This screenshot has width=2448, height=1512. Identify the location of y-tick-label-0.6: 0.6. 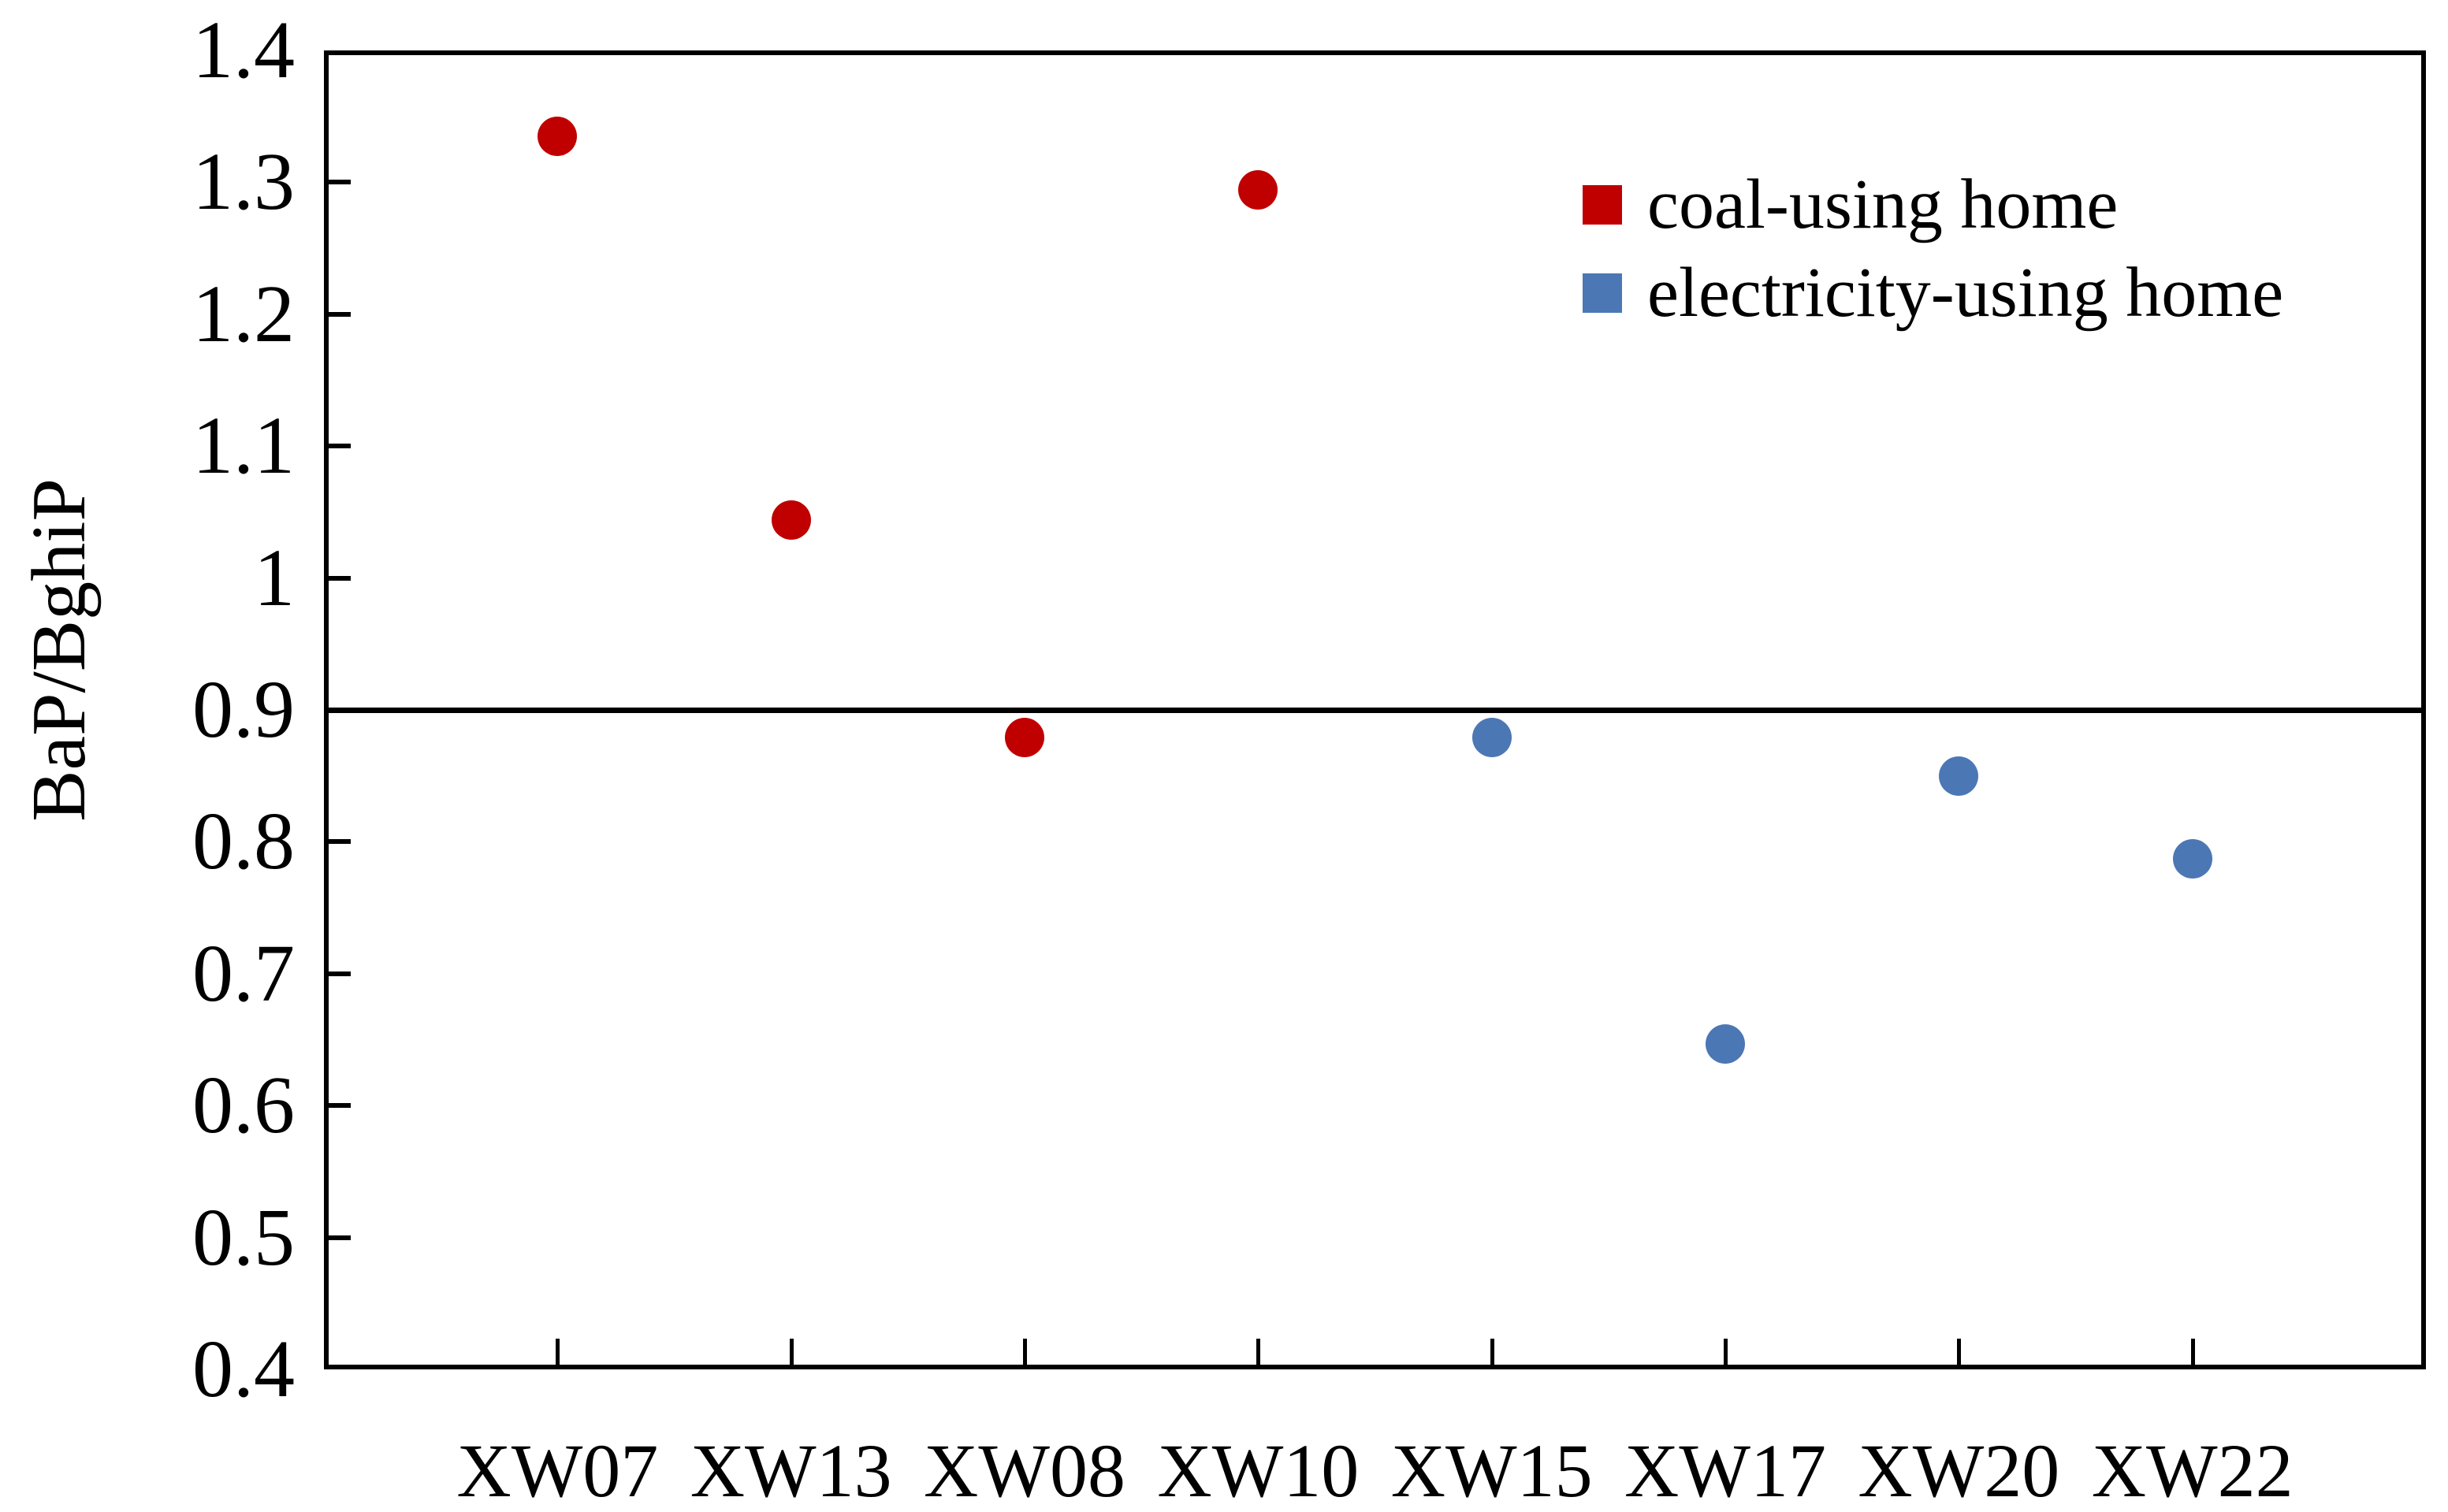
(243, 1105).